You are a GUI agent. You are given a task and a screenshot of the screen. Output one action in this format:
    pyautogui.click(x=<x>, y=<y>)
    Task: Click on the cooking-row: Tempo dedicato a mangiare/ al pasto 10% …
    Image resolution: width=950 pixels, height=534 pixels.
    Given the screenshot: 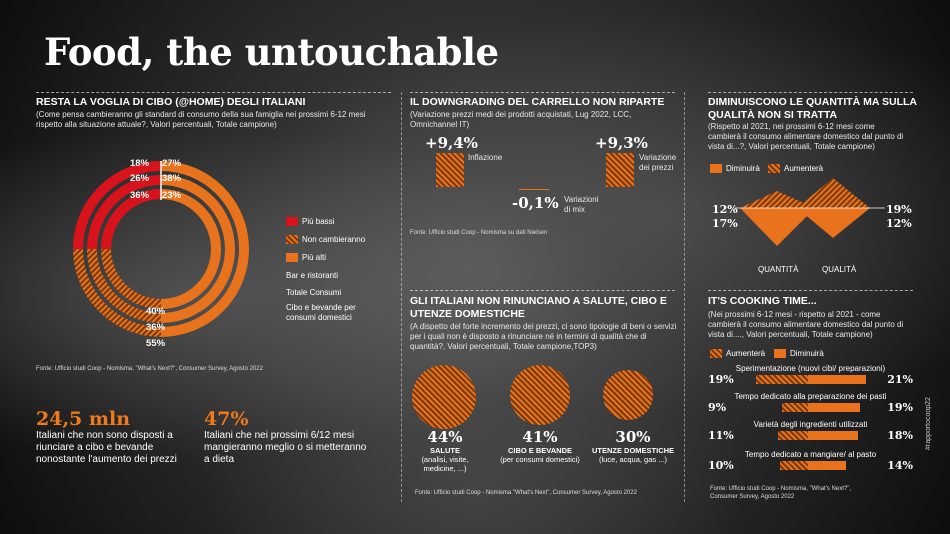 What is the action you would take?
    pyautogui.click(x=810, y=461)
    